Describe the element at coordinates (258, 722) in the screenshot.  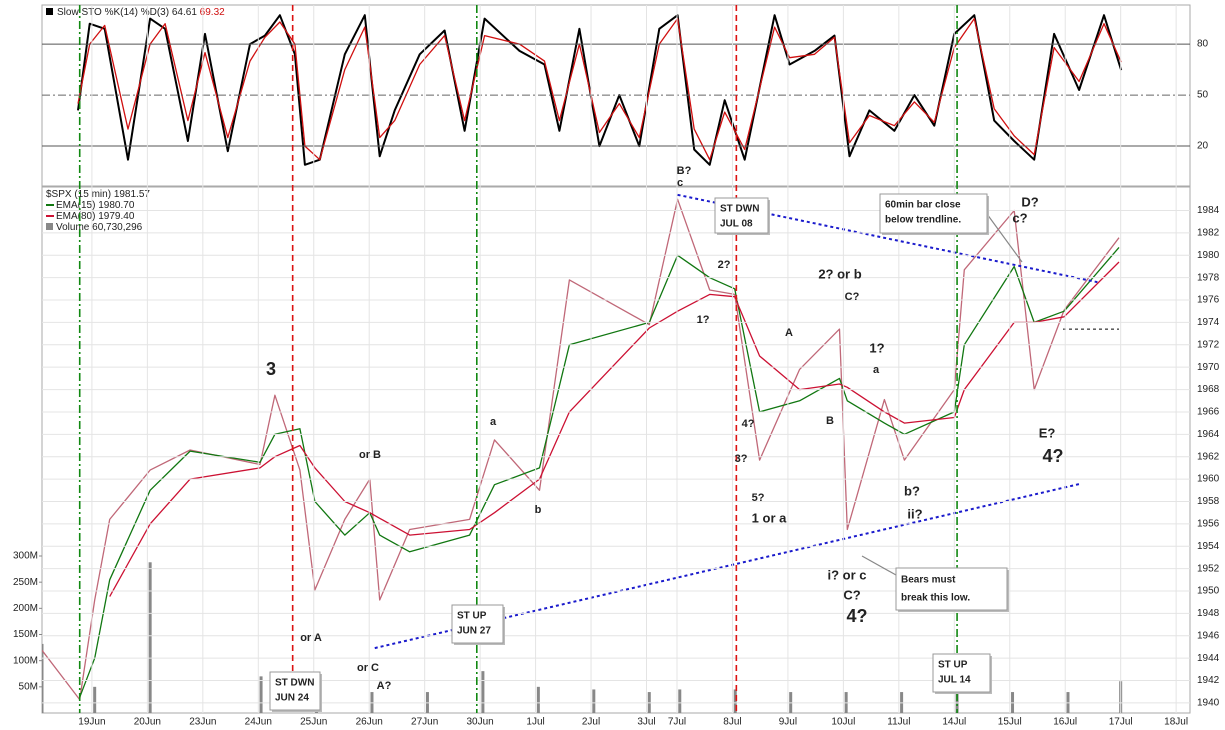
I see `x-tick-label: 24Jun` at that location.